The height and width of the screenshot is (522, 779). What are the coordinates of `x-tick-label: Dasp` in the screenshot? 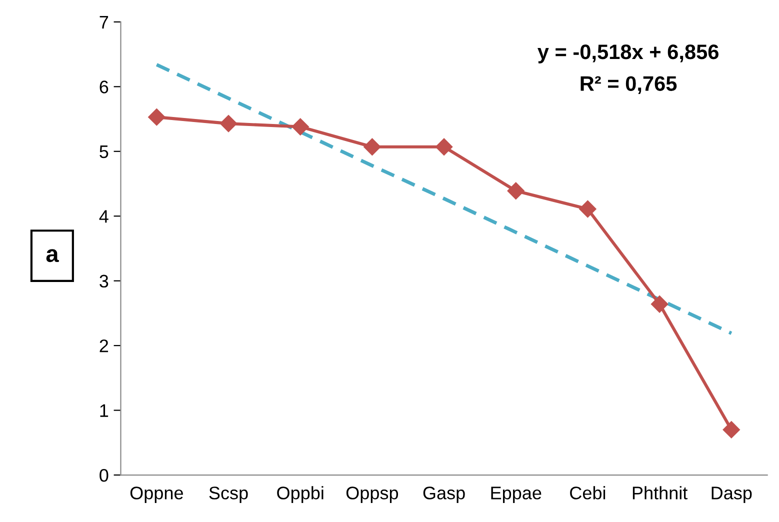 It's located at (732, 494).